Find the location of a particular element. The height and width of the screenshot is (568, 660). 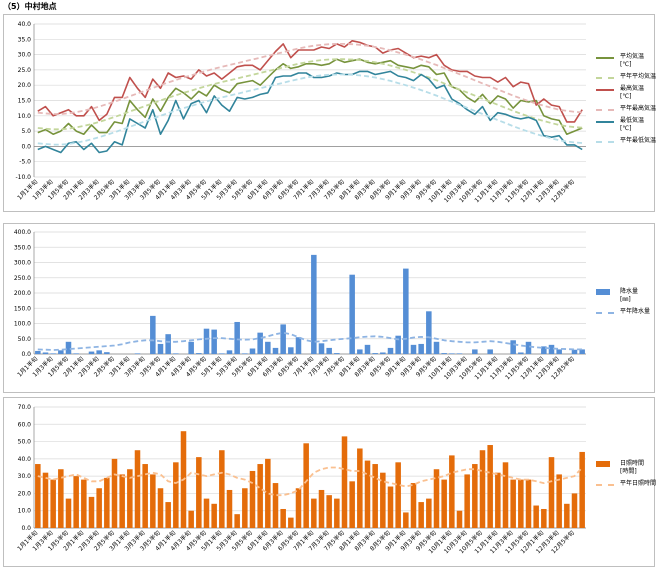

legend-item: 日照時間 [時間] is located at coordinates (625, 470).